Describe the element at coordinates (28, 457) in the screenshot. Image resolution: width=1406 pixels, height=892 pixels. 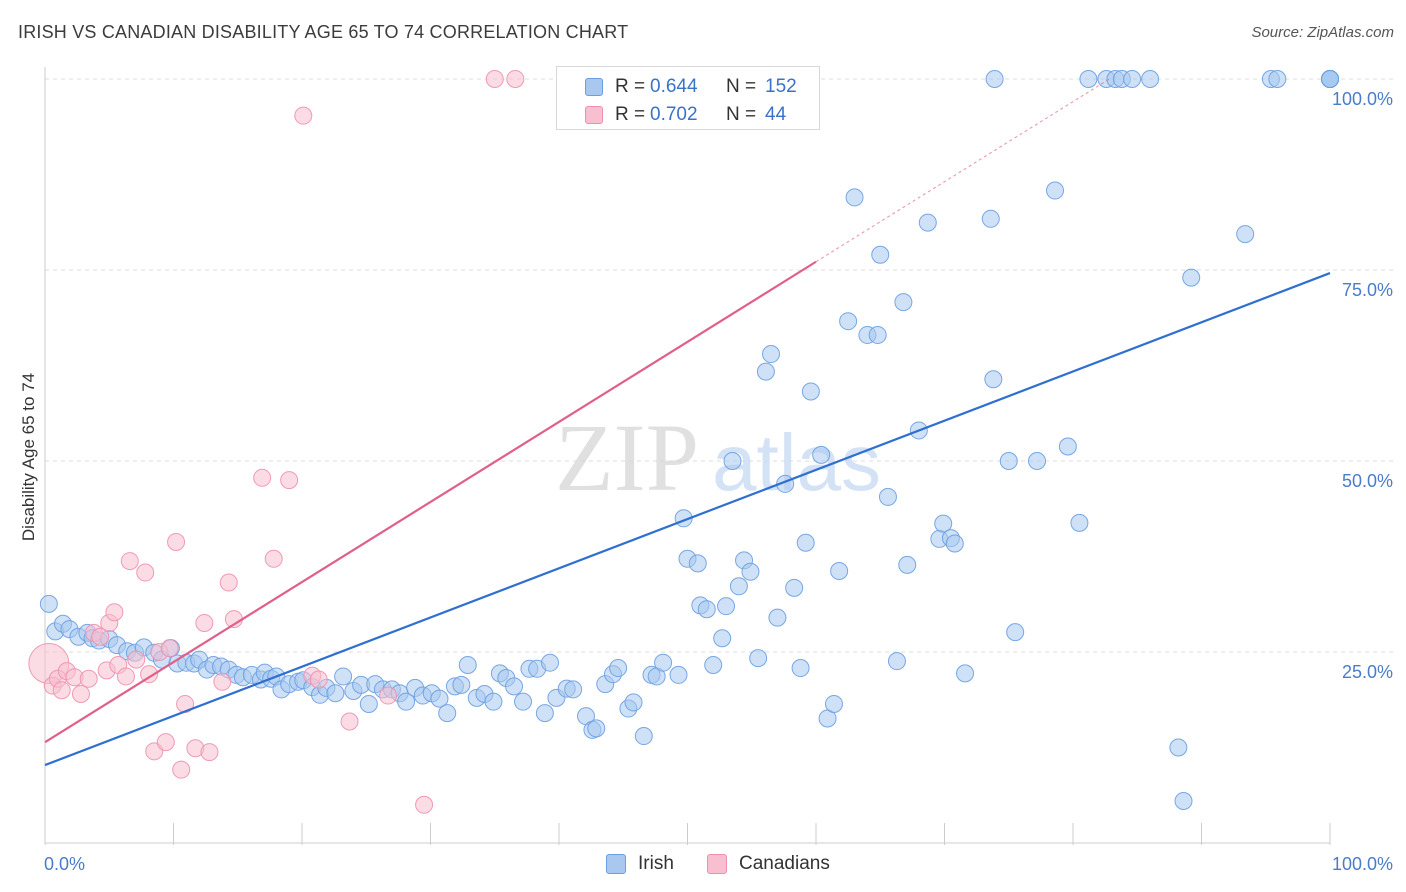
I see `y-axis-label: Disability Age 65 to 74` at that location.